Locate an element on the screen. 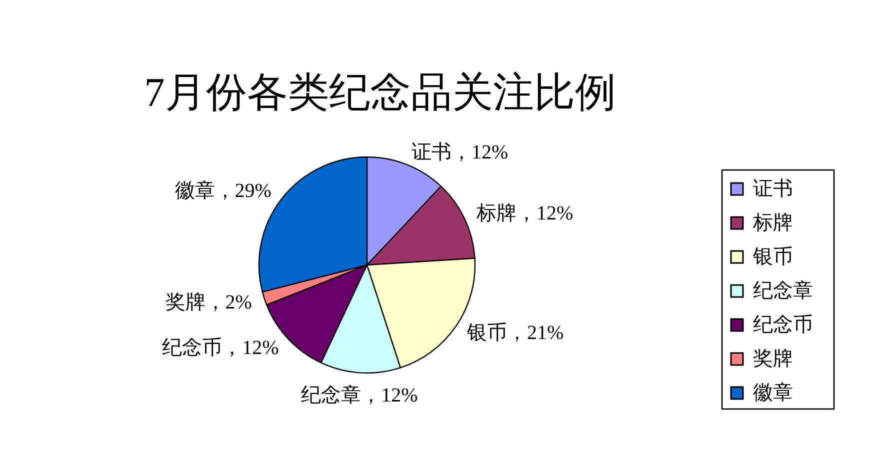 This screenshot has height=455, width=875. data-label: 证书，12% is located at coordinates (460, 153).